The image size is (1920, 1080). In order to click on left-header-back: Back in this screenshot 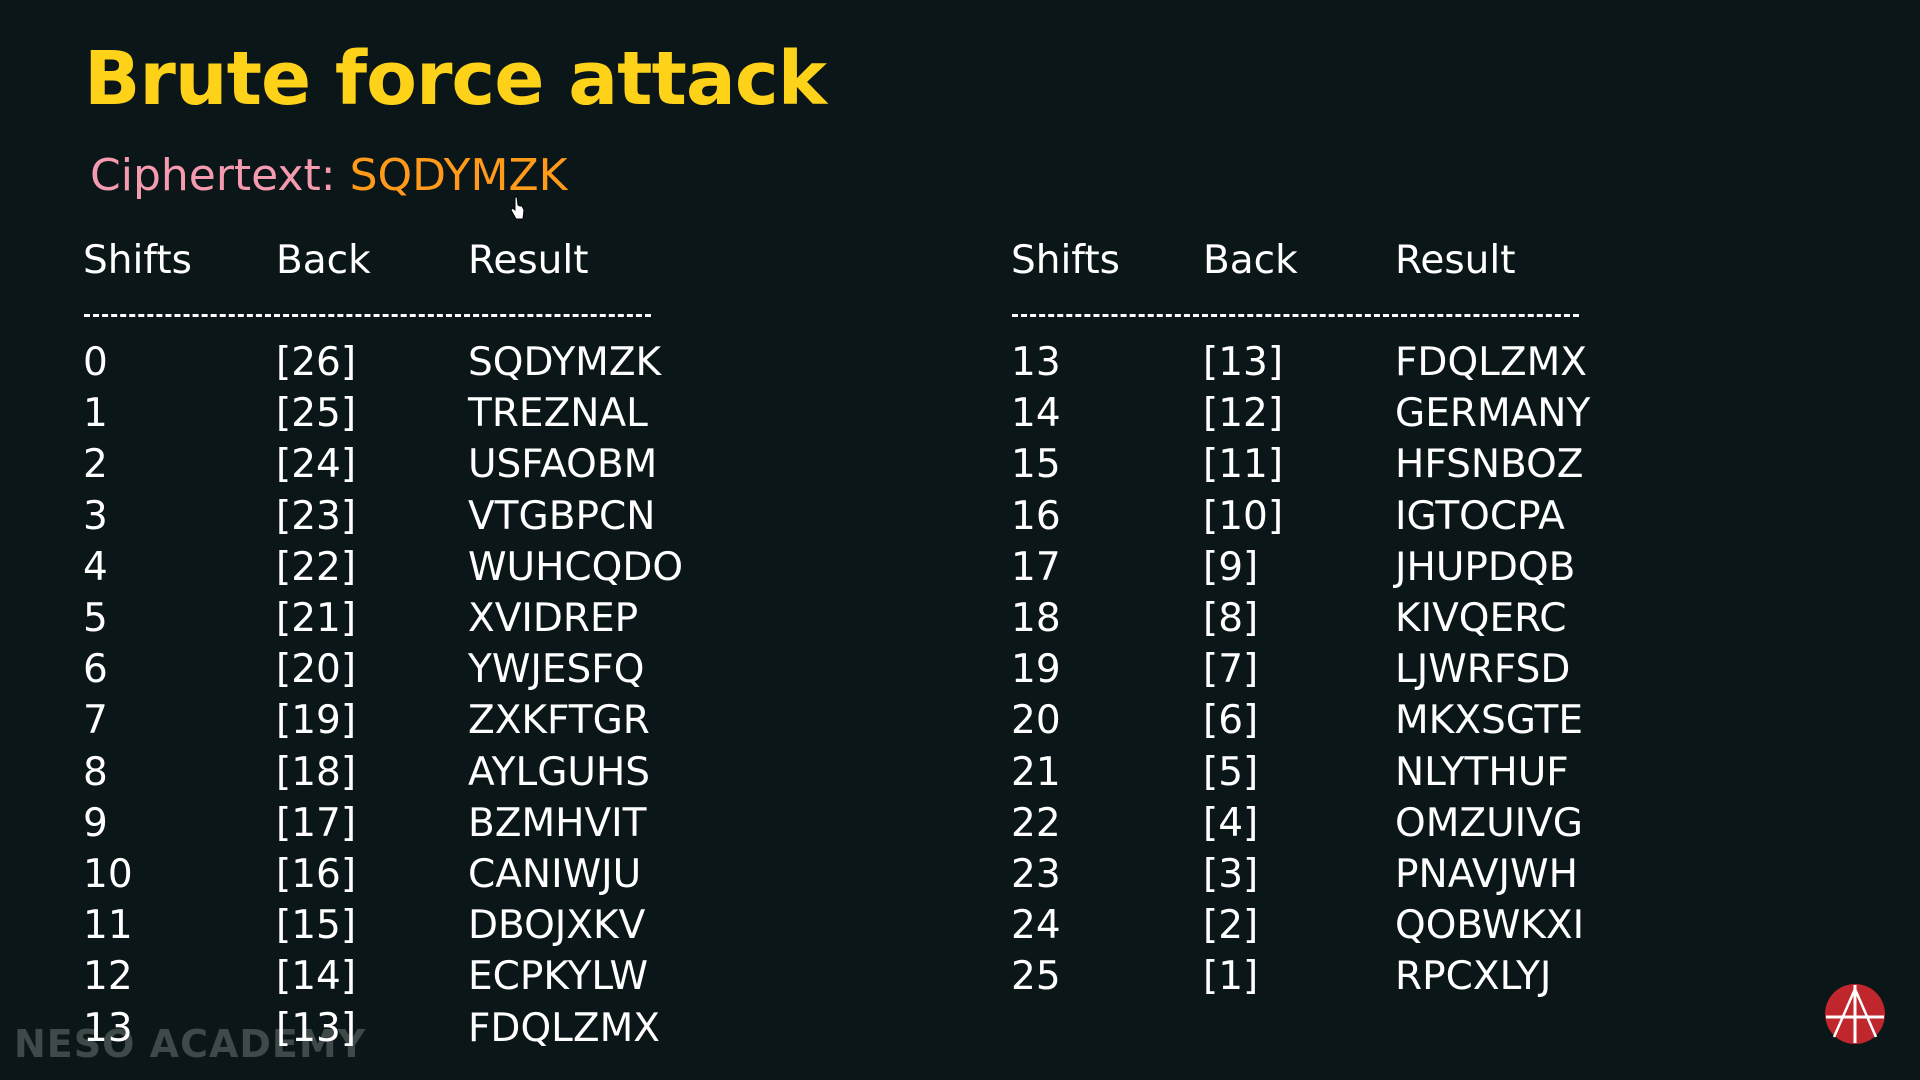, I will do `click(323, 260)`.